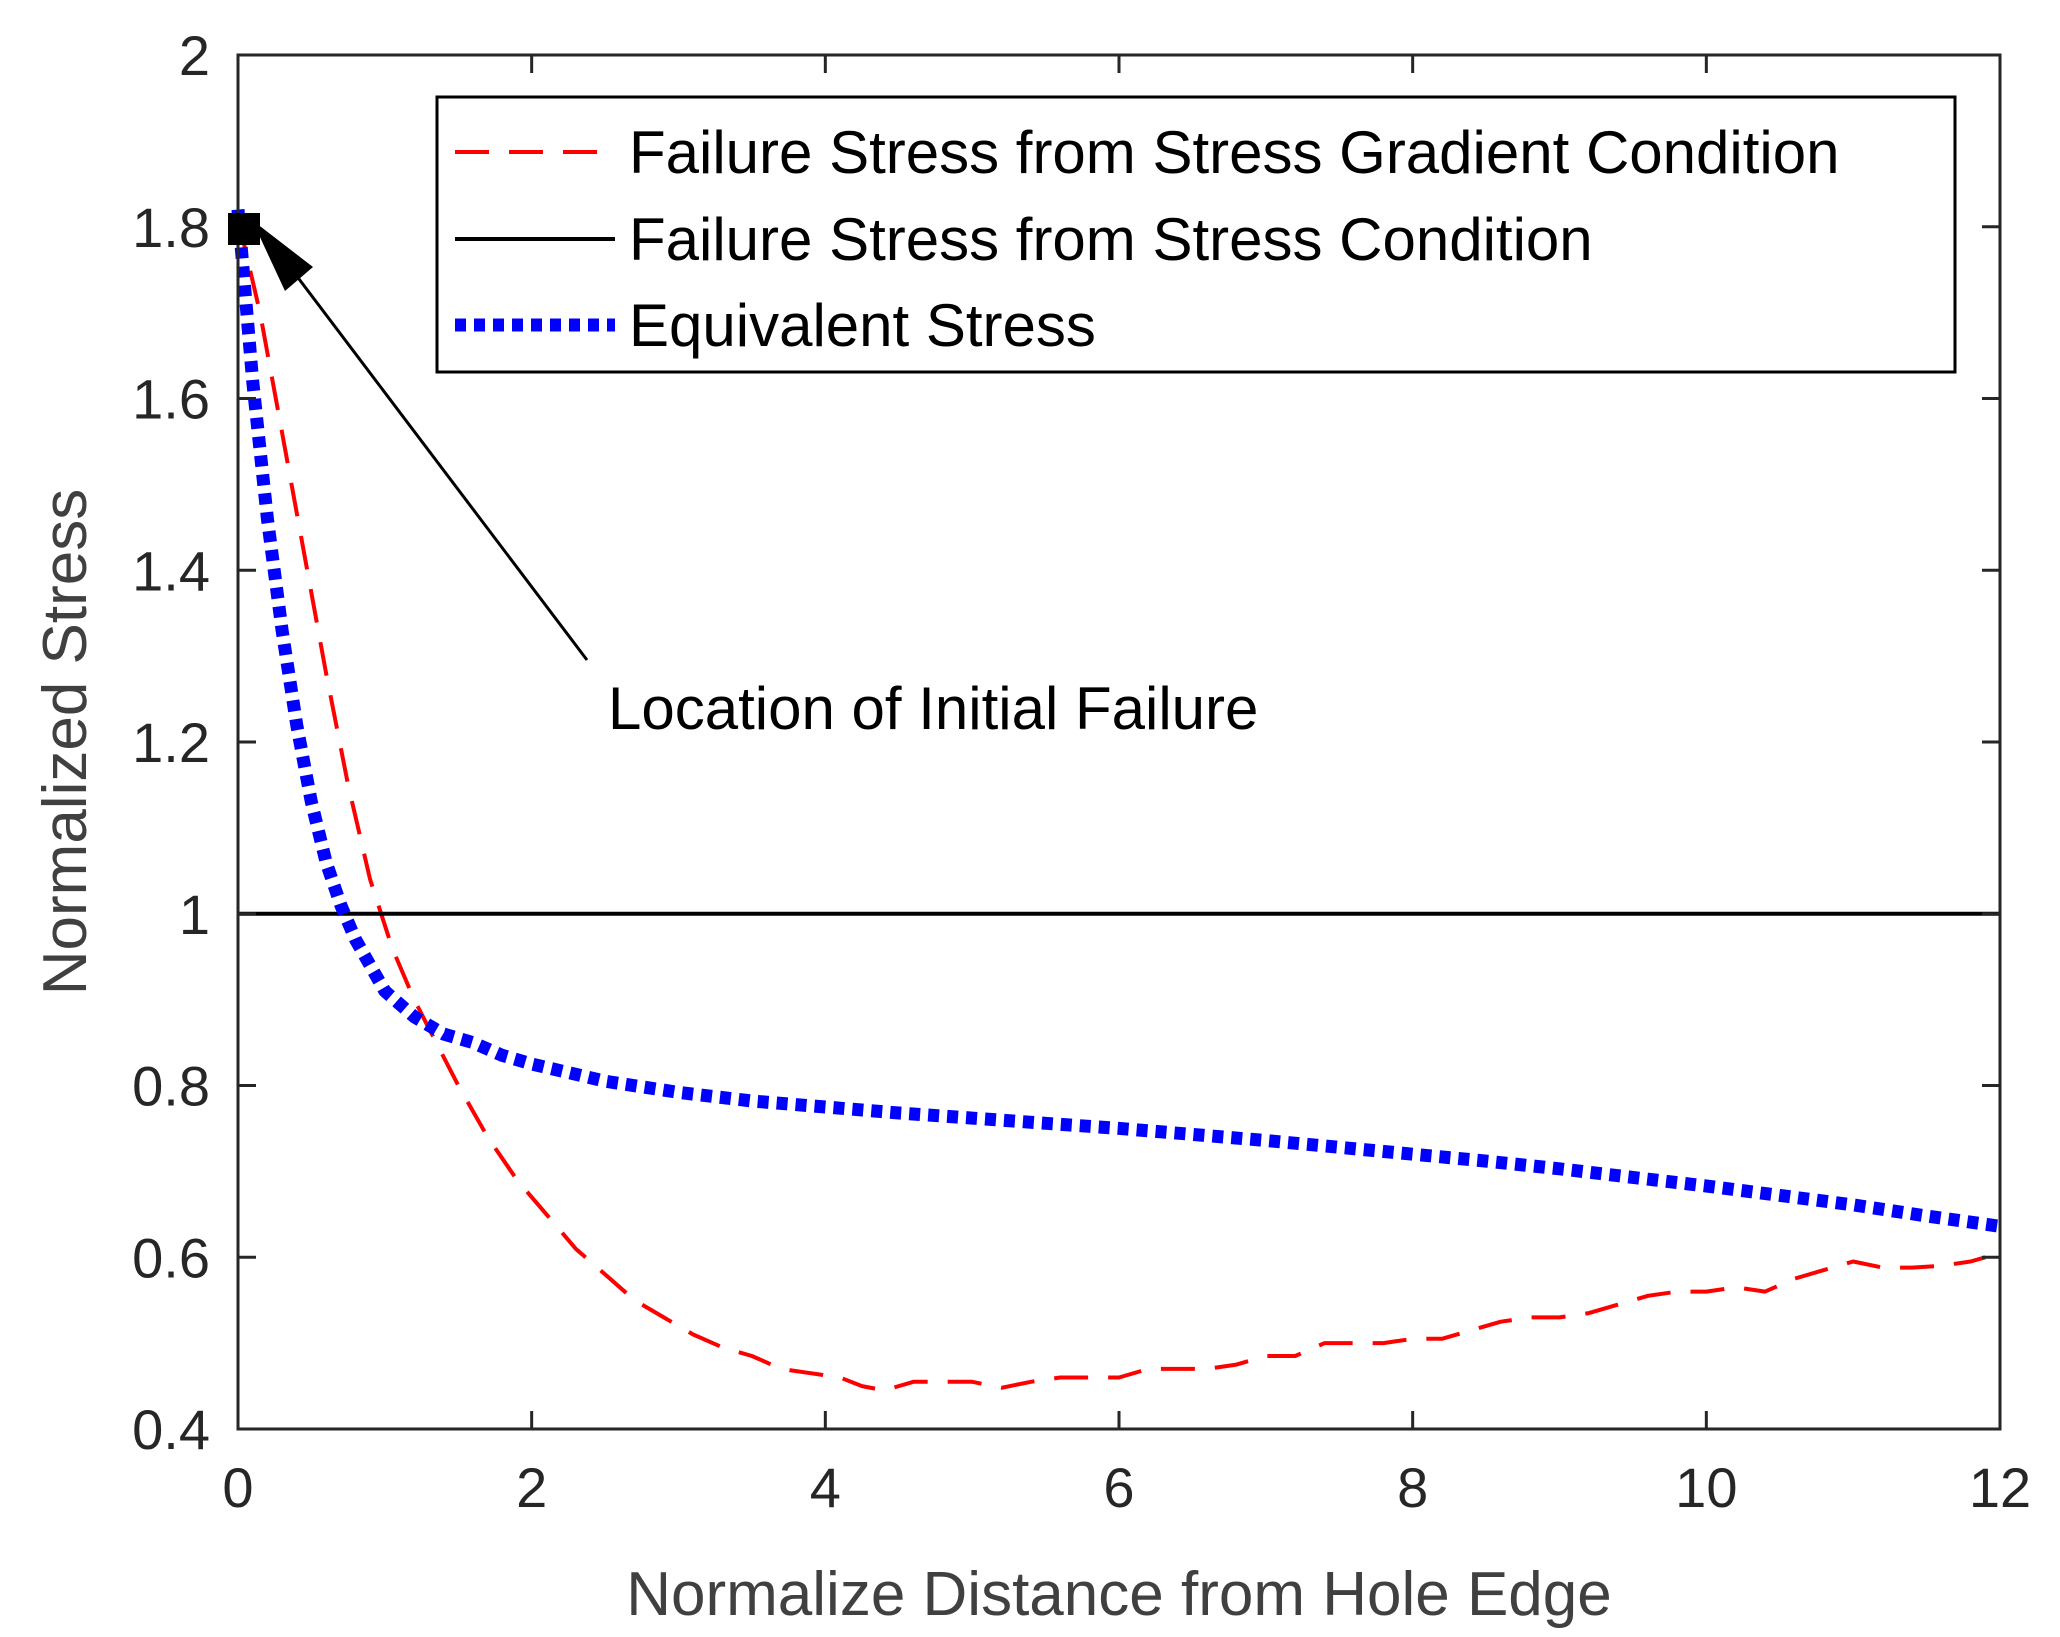  What do you see at coordinates (862, 325) in the screenshot?
I see `legend-label-equivalent: Equivalent Stress` at bounding box center [862, 325].